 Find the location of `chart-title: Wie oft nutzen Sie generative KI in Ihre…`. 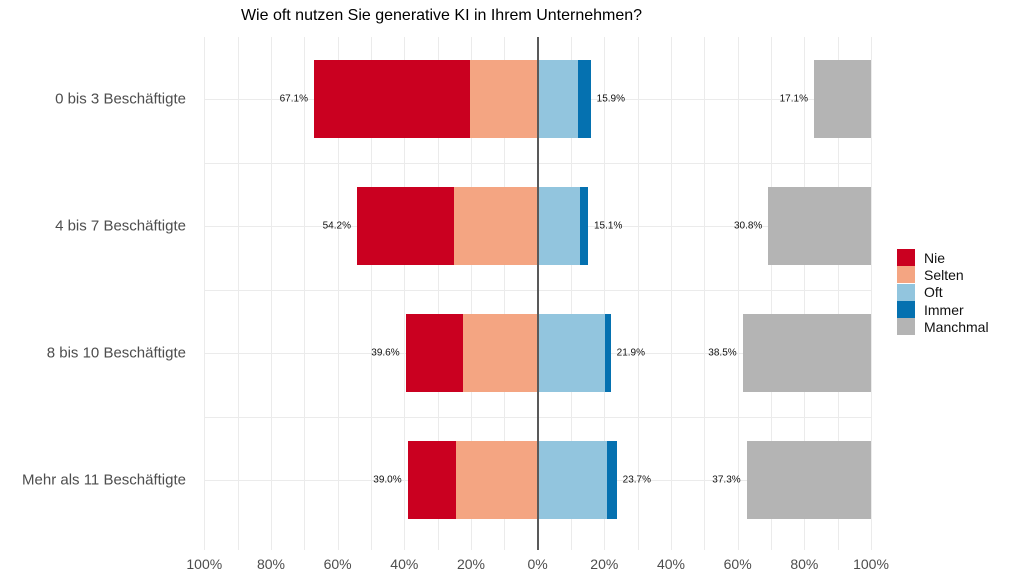

chart-title: Wie oft nutzen Sie generative KI in Ihre… is located at coordinates (441, 15).